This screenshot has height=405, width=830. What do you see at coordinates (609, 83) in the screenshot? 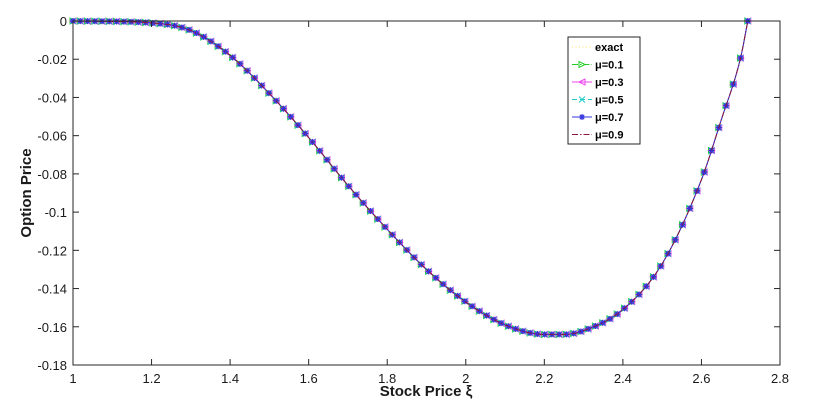
I see `legend-entry-label: μ=0.3` at bounding box center [609, 83].